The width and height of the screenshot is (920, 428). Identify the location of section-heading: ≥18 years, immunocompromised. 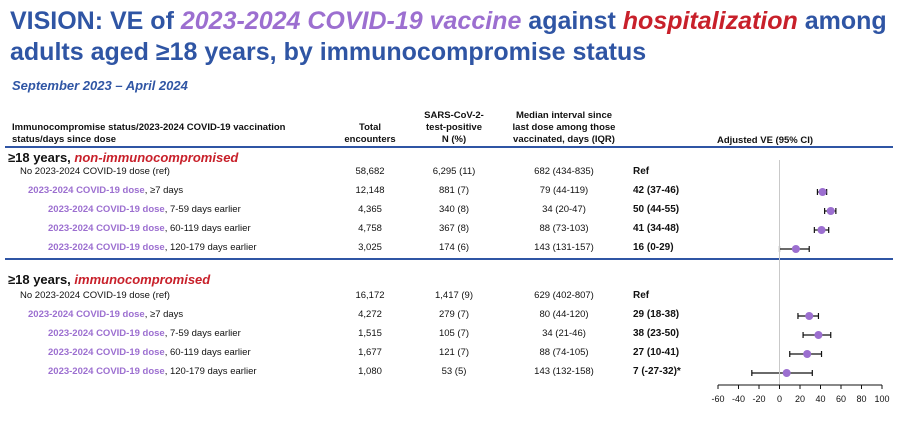
(109, 279).